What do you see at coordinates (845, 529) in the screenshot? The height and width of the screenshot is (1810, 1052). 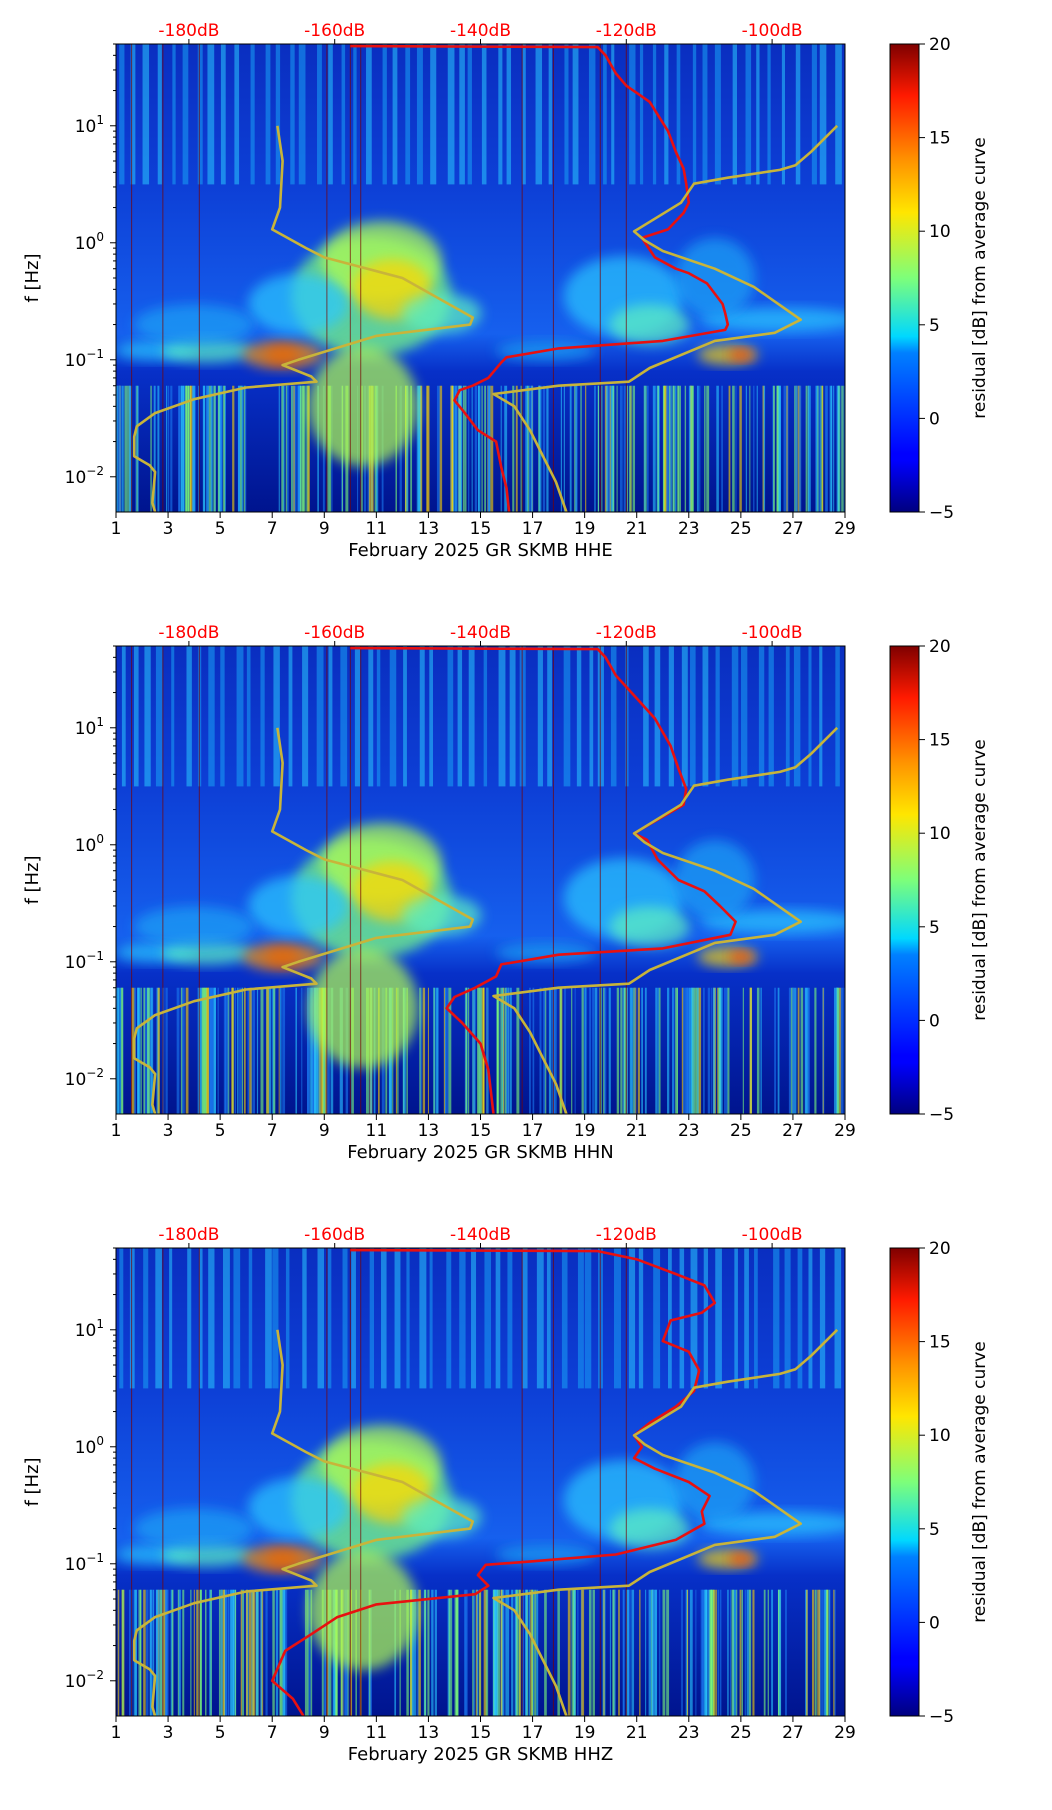 I see `x-tick-label: 29` at bounding box center [845, 529].